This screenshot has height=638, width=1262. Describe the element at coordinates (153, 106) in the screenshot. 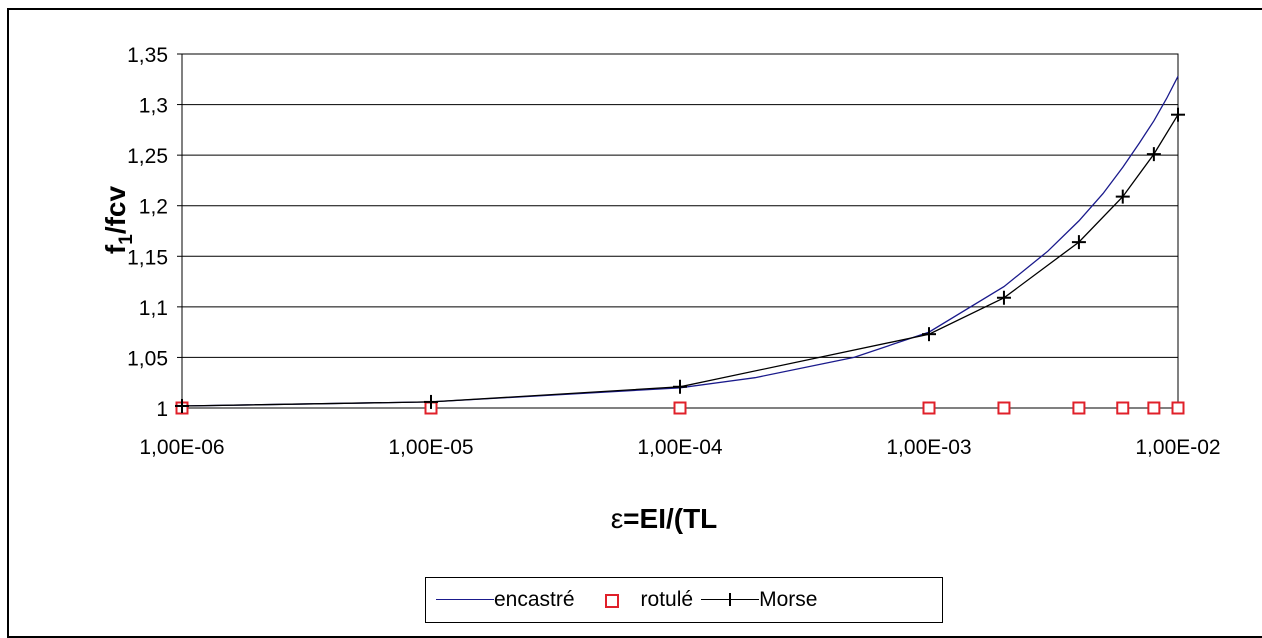

I see `y-tick-label: 1,3` at that location.